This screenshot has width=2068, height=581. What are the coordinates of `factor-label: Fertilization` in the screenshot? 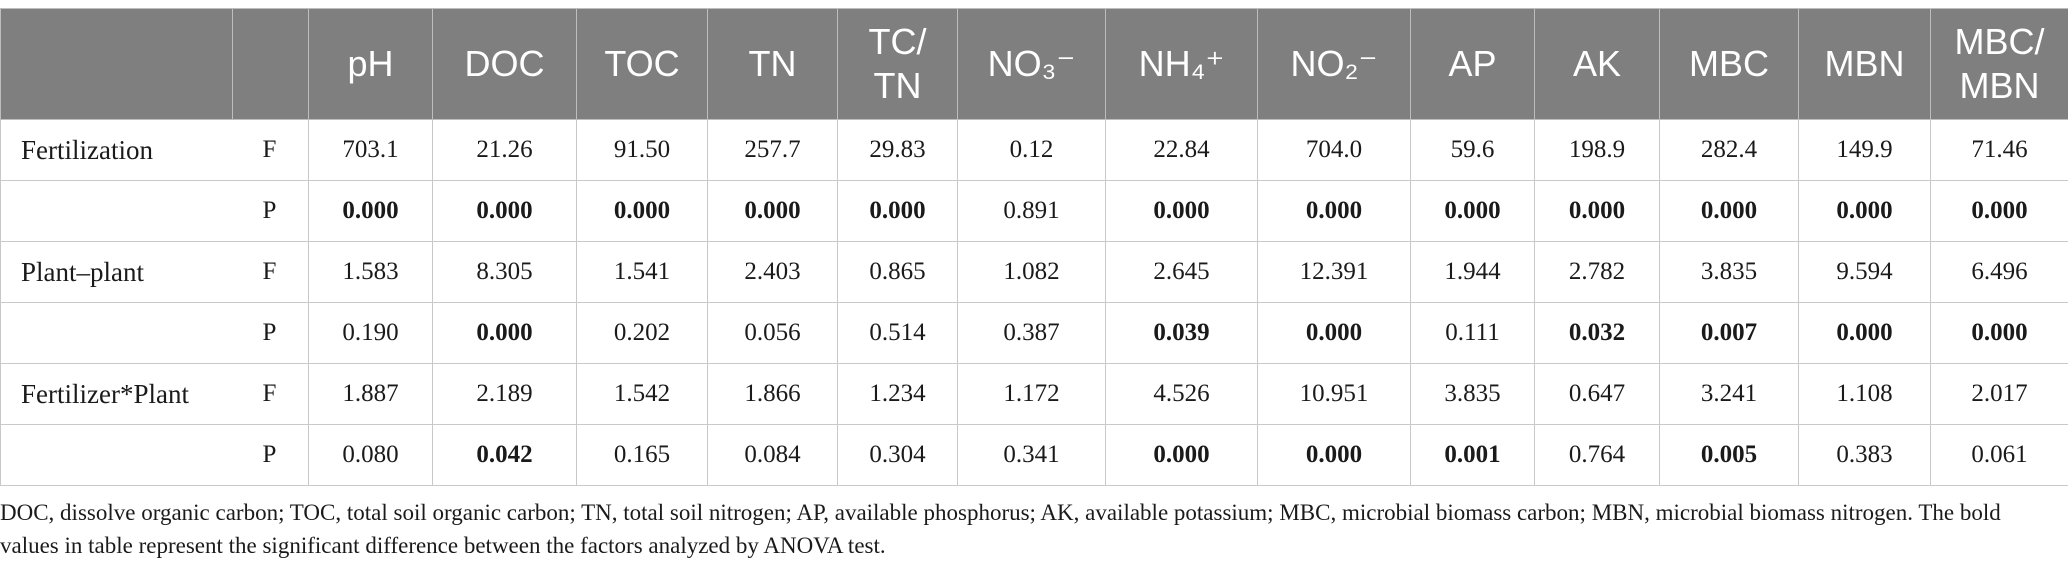 It's located at (116, 150).